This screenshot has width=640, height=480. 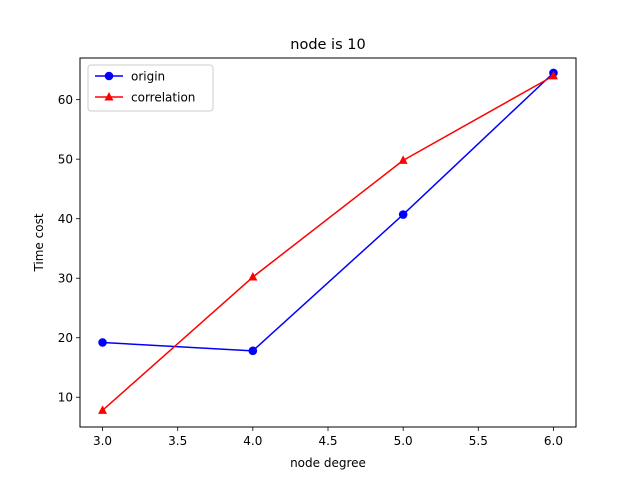 What do you see at coordinates (148, 77) in the screenshot?
I see `legend-origin-label: origin` at bounding box center [148, 77].